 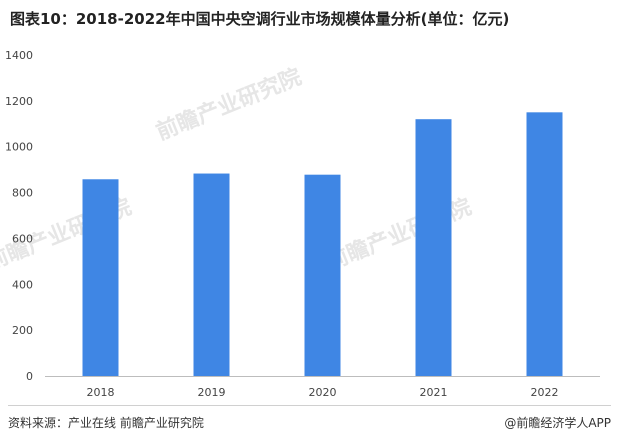 What do you see at coordinates (322, 275) in the screenshot?
I see `bar-2020` at bounding box center [322, 275].